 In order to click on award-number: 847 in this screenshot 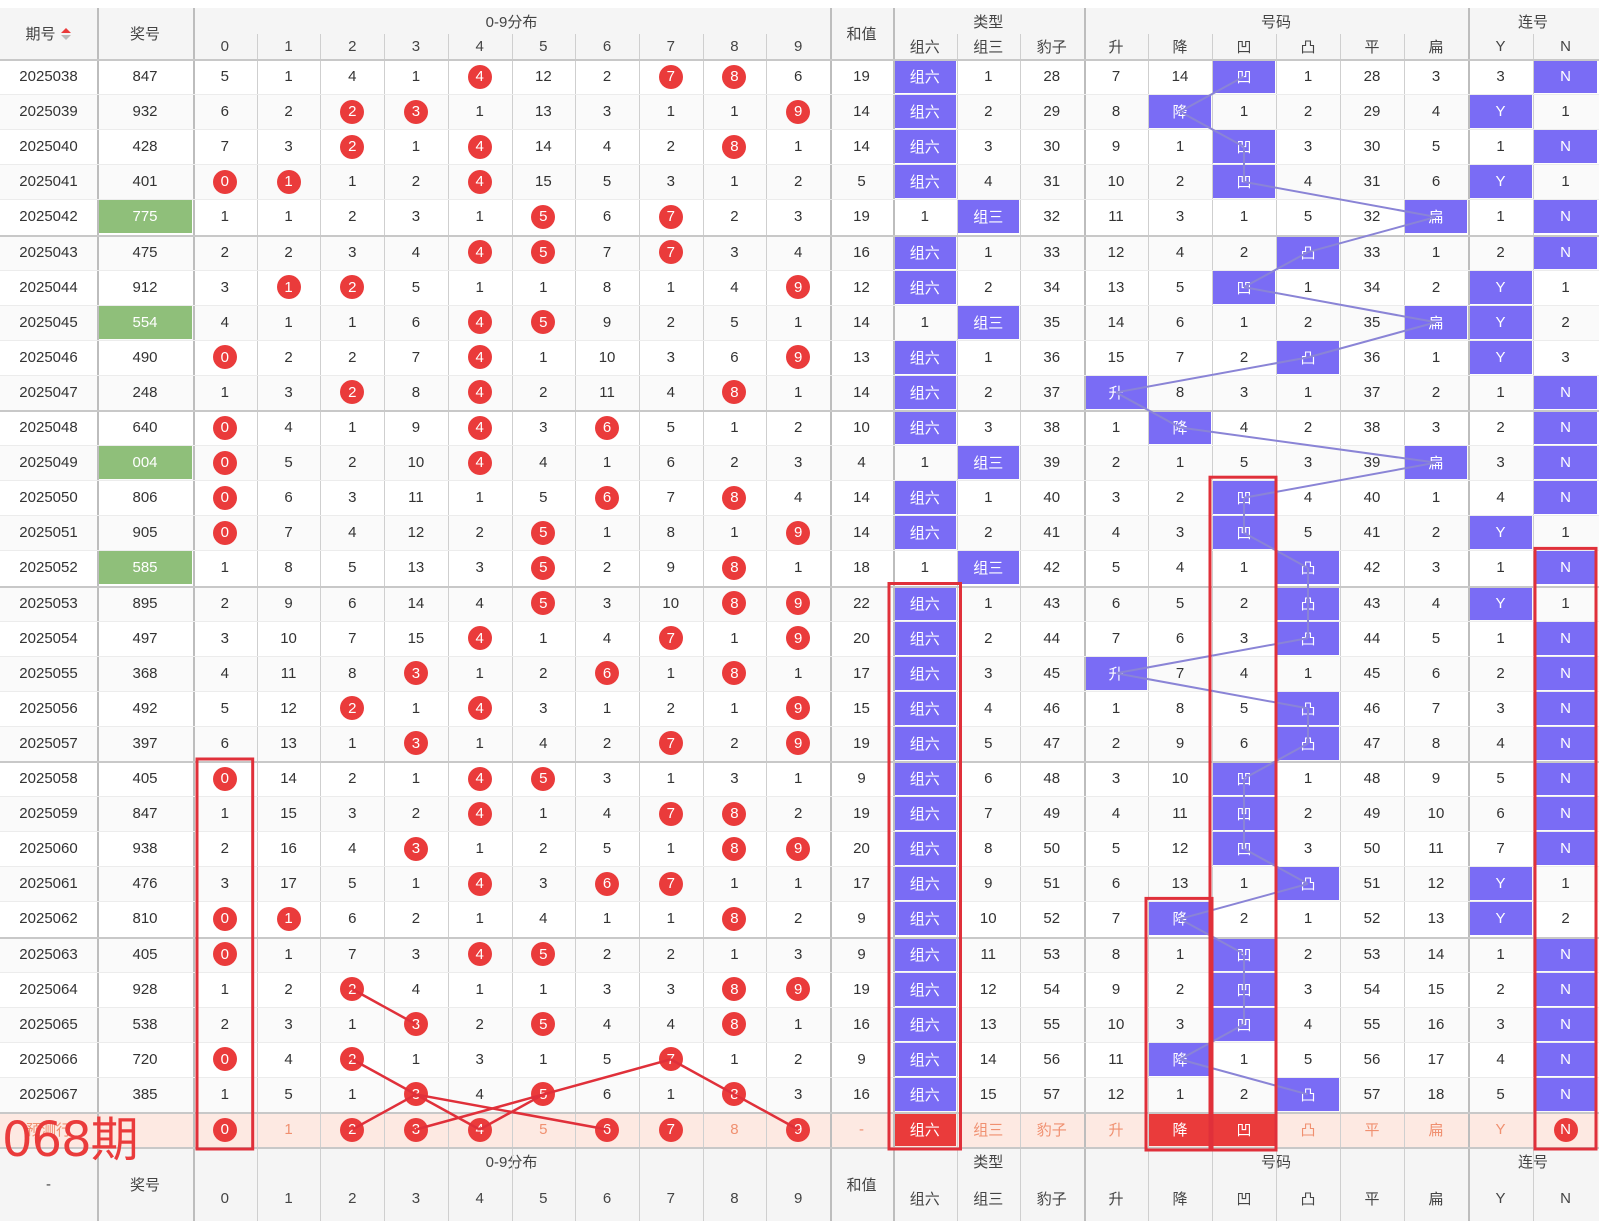, I will do `click(145, 77)`.